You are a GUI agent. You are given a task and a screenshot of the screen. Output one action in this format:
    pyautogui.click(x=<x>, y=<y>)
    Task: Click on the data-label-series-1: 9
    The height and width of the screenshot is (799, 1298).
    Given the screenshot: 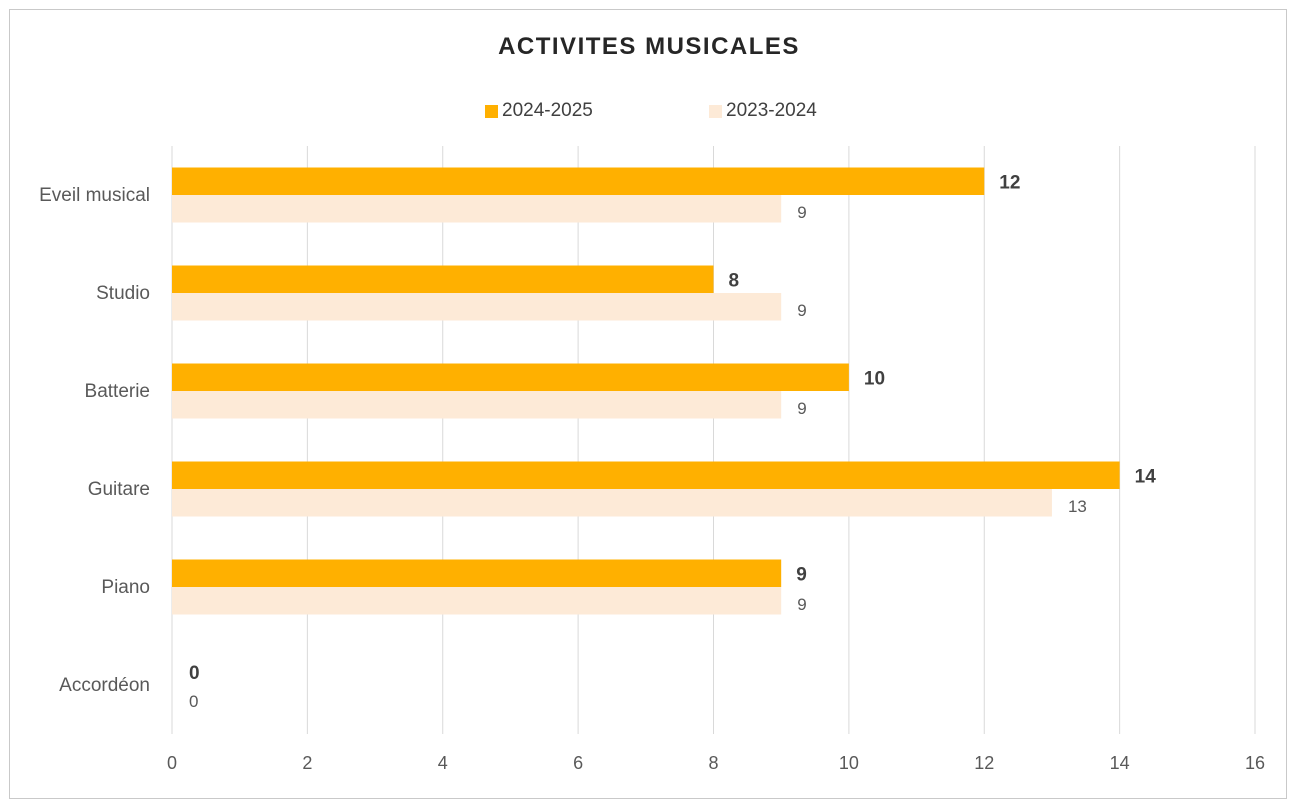 What is the action you would take?
    pyautogui.click(x=801, y=575)
    